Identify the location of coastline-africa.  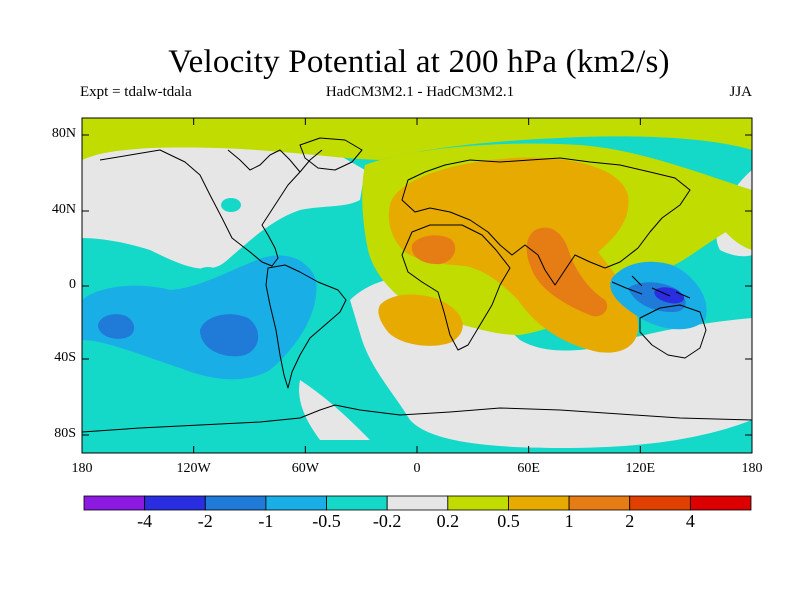
(456, 287).